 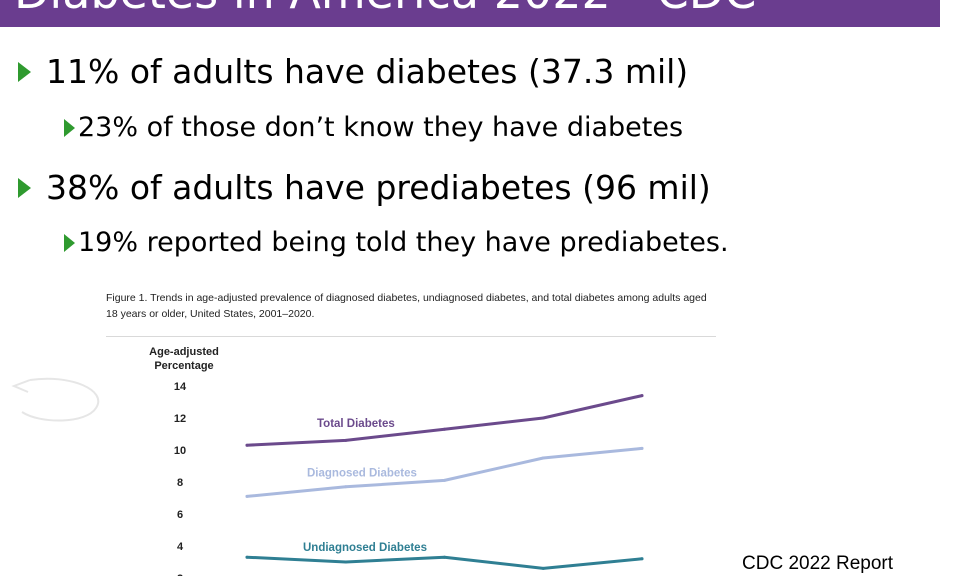 What do you see at coordinates (180, 547) in the screenshot?
I see `y-tick-label: 4` at bounding box center [180, 547].